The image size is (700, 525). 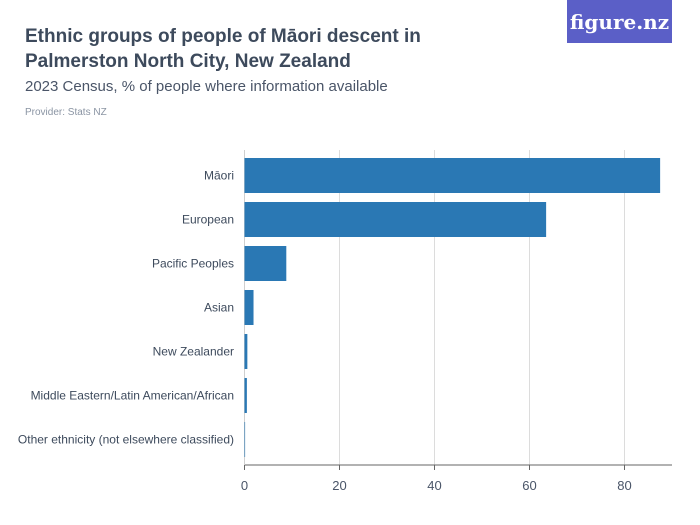 What do you see at coordinates (208, 220) in the screenshot?
I see `category-label: European` at bounding box center [208, 220].